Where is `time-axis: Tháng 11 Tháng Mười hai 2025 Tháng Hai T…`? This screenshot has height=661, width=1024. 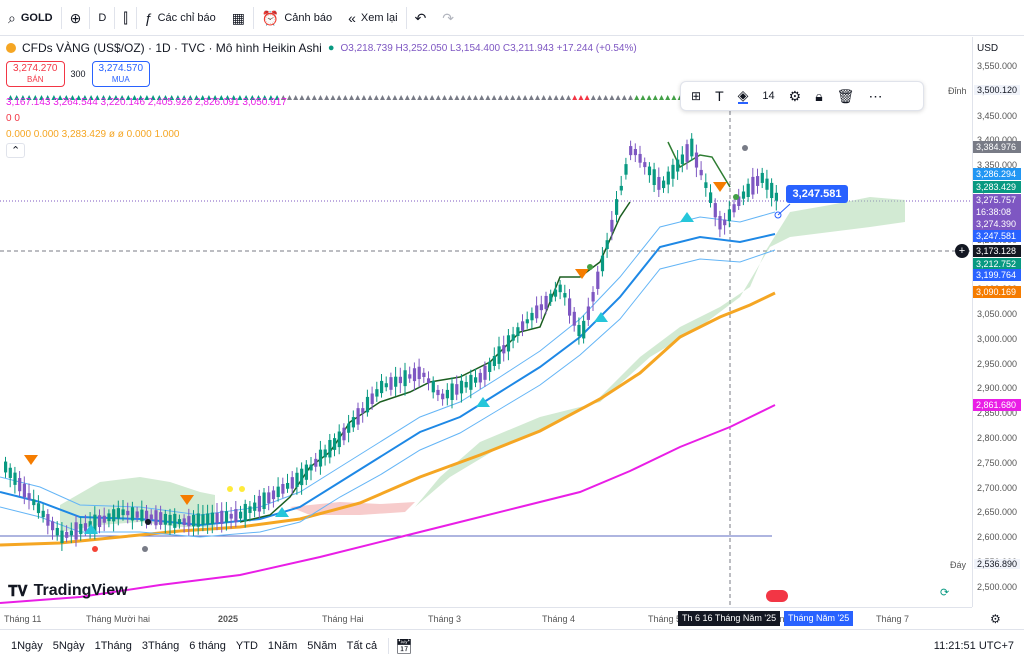
time-axis: Tháng 11 Tháng Mười hai 2025 Tháng Hai T… is located at coordinates (486, 618).